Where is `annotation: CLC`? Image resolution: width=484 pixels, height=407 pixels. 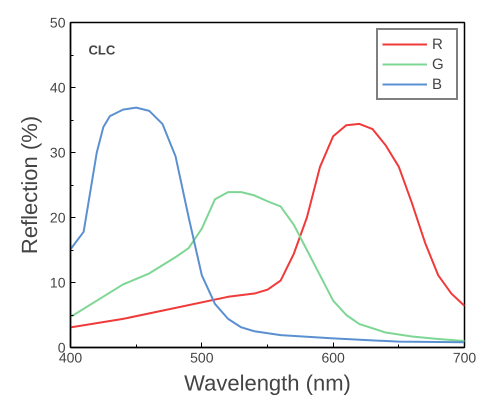 annotation: CLC is located at coordinates (102, 50).